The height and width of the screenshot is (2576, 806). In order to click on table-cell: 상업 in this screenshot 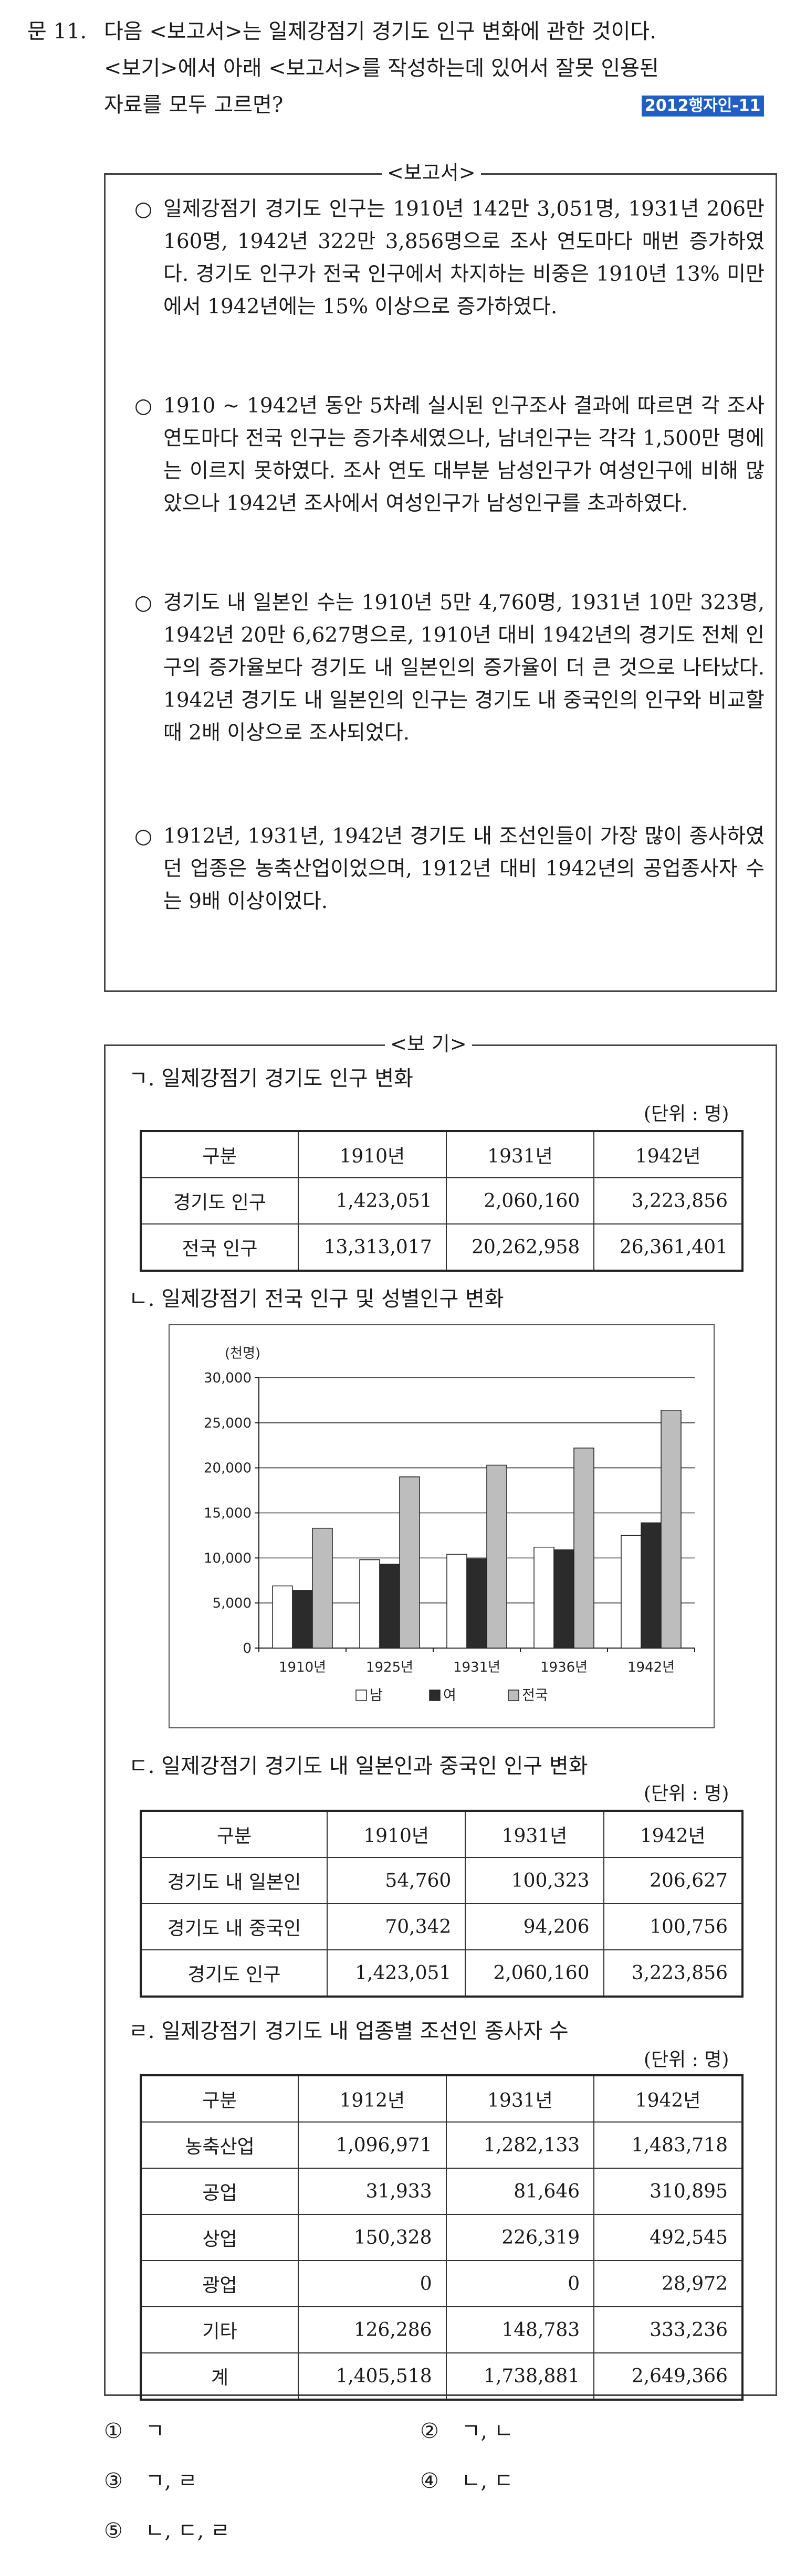, I will do `click(219, 2237)`.